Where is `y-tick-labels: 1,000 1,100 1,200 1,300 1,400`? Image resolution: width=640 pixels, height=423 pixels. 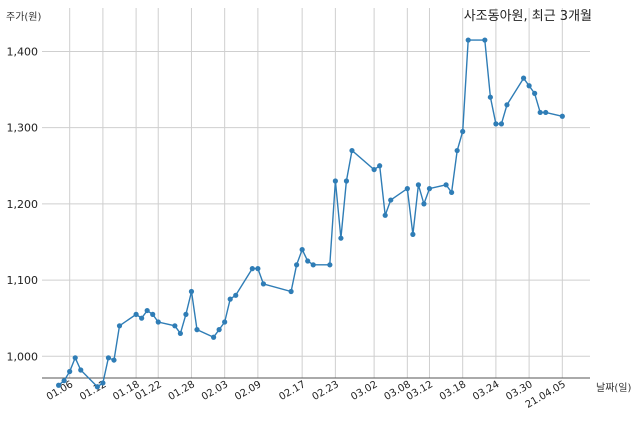
y-tick-labels: 1,000 1,100 1,200 1,300 1,400 is located at coordinates (23, 204).